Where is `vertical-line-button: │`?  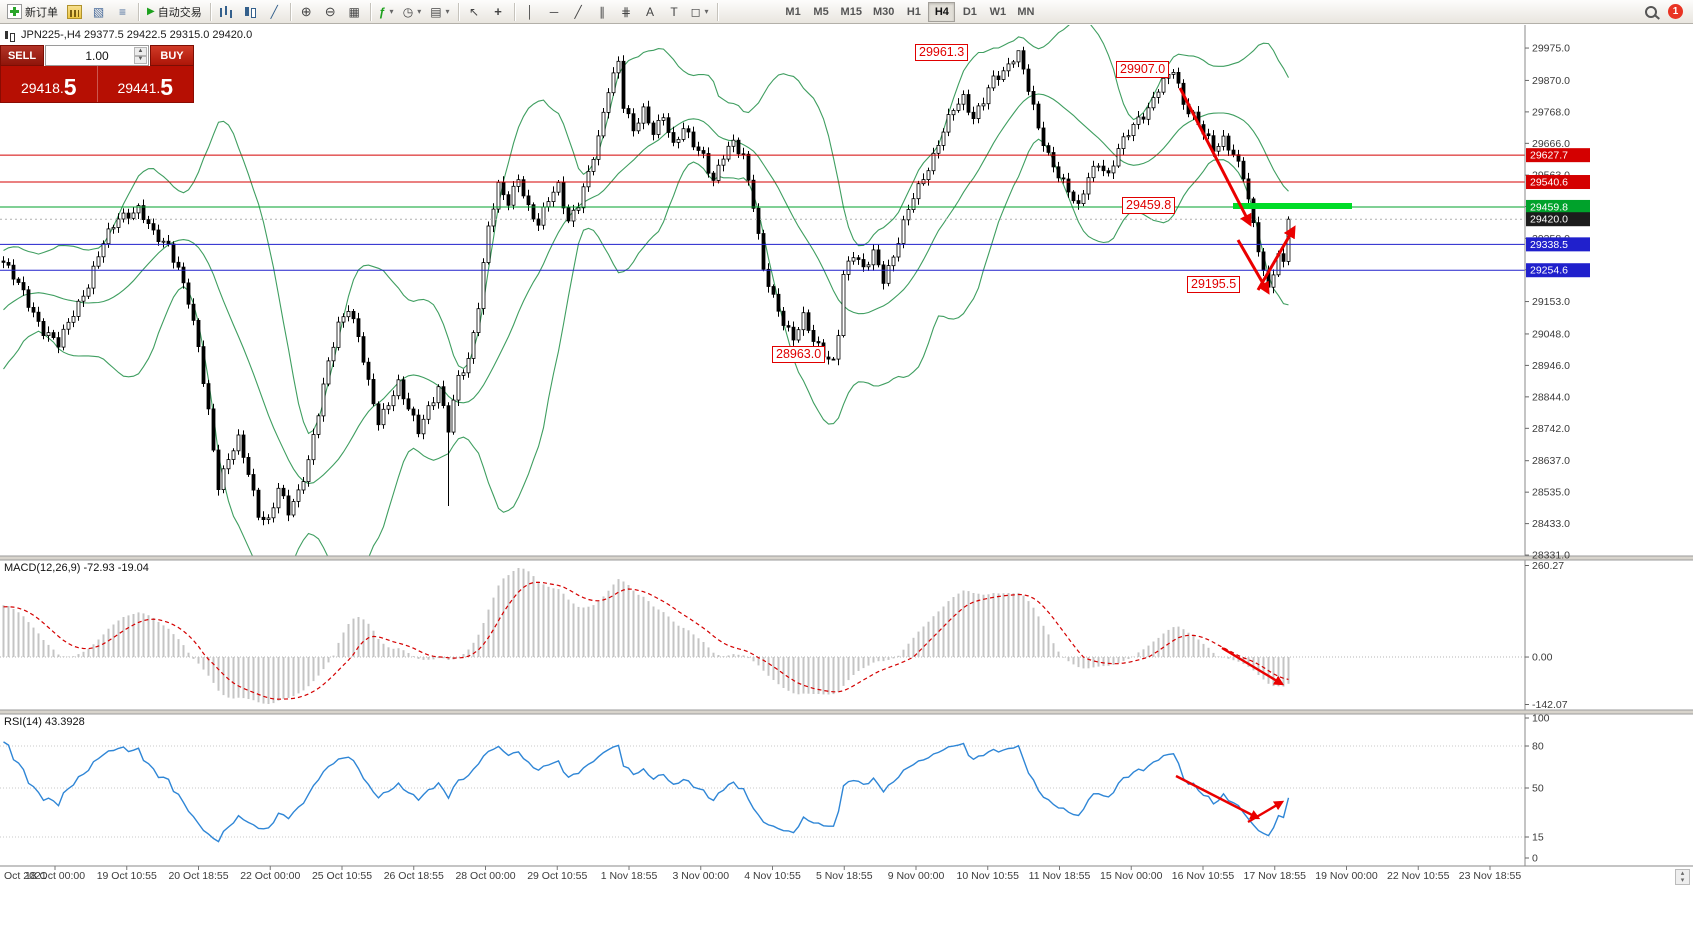
vertical-line-button: │ is located at coordinates (530, 11).